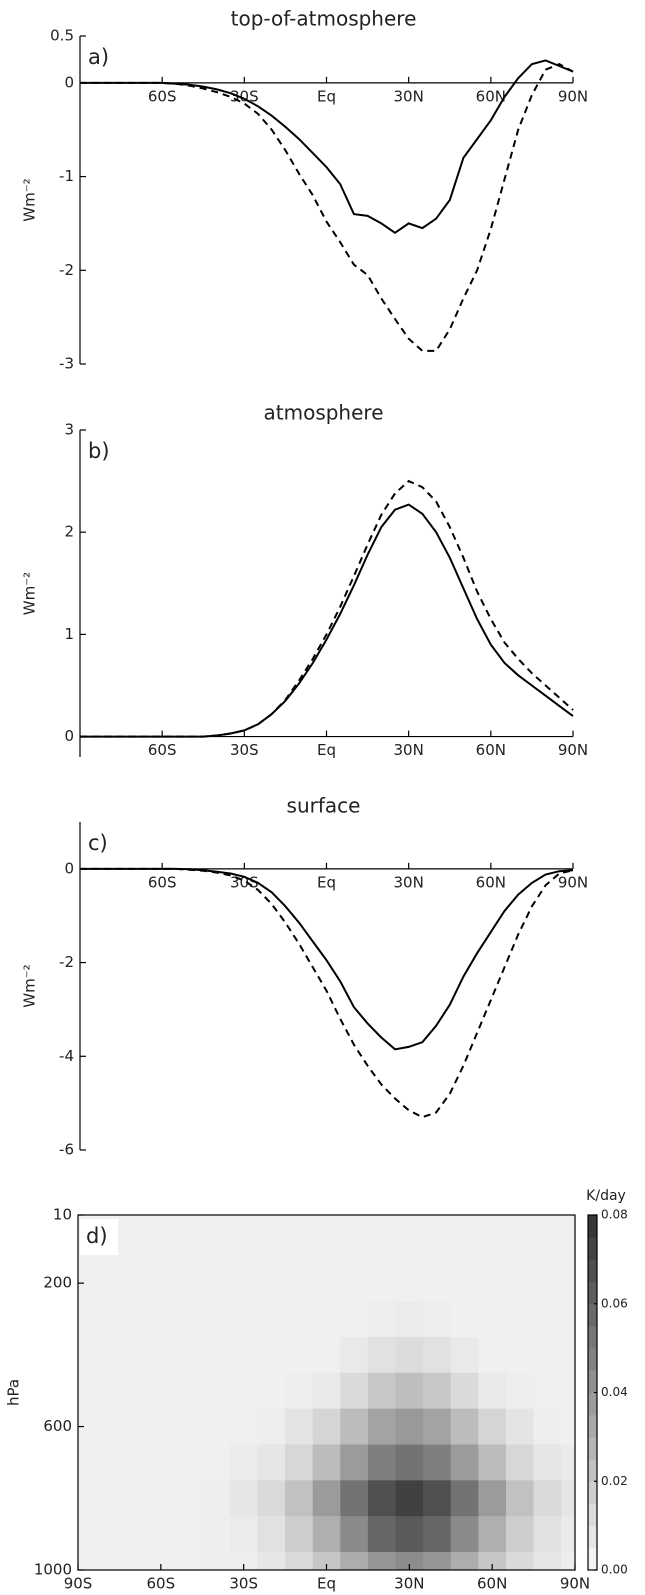 This screenshot has height=1595, width=645. What do you see at coordinates (326, 1584) in the screenshot?
I see `x-tick-label: Eq` at bounding box center [326, 1584].